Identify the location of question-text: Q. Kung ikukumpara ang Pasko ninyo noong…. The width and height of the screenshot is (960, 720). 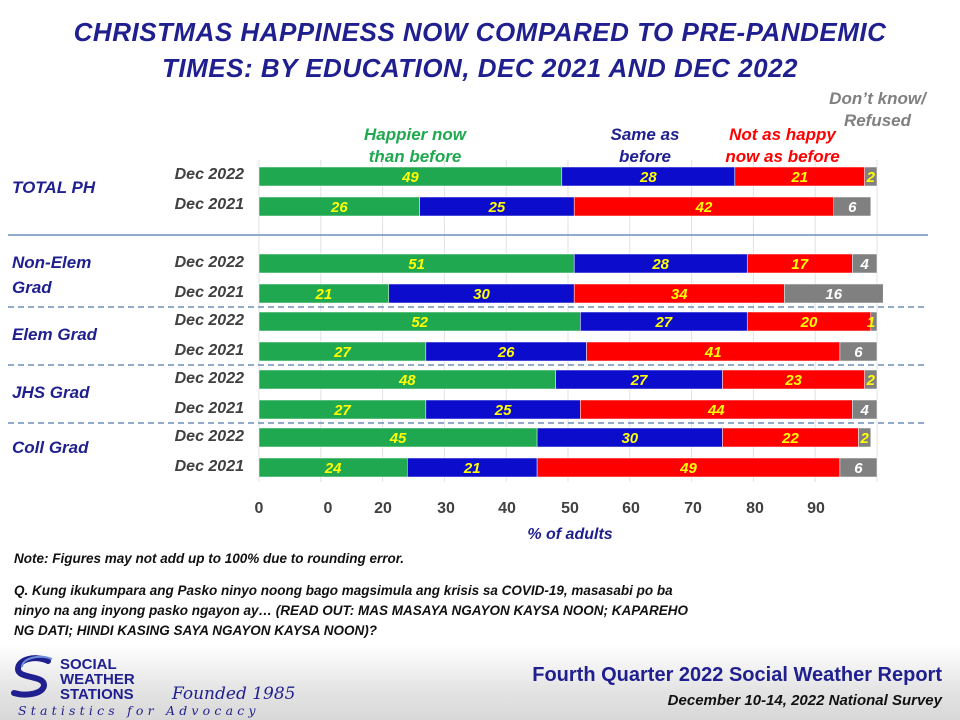
(351, 610).